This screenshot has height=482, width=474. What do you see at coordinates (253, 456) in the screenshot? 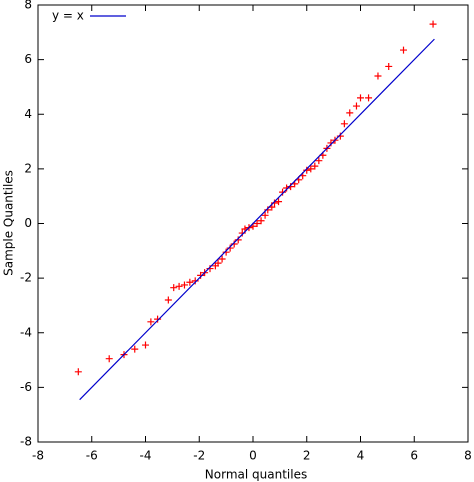
I see `x-tick-label: 0` at bounding box center [253, 456].